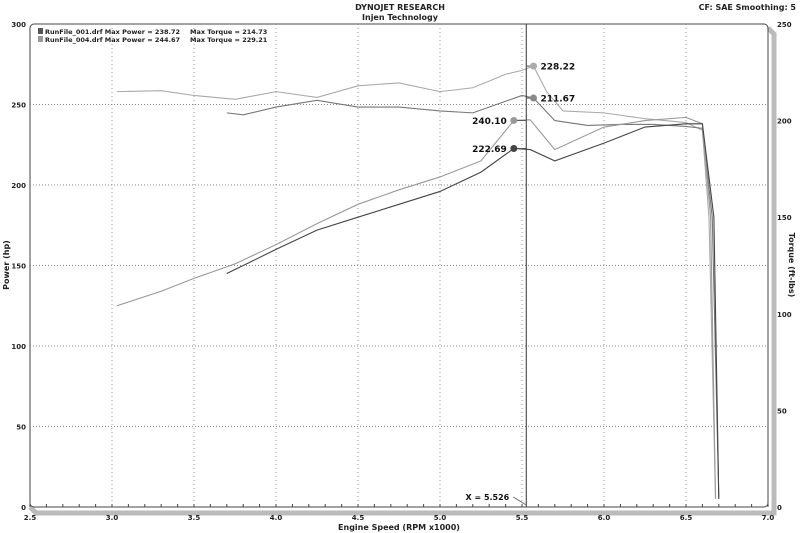 The height and width of the screenshot is (533, 800). Describe the element at coordinates (784, 218) in the screenshot. I see `y-right-tick-label: 150` at that location.